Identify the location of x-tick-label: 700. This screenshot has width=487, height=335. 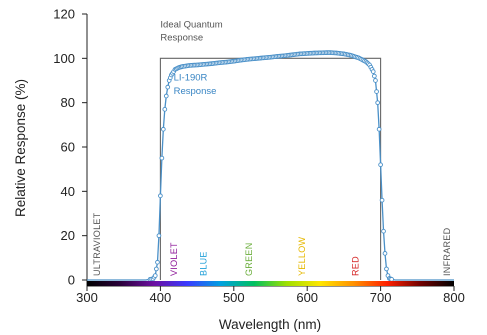
(381, 297).